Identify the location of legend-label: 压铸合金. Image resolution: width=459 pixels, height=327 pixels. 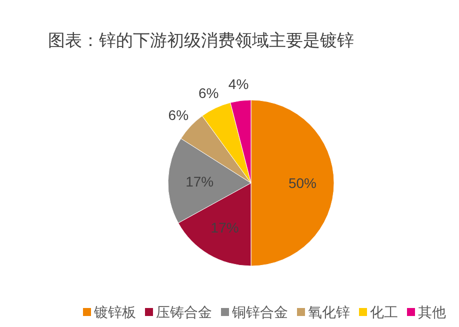
(184, 312).